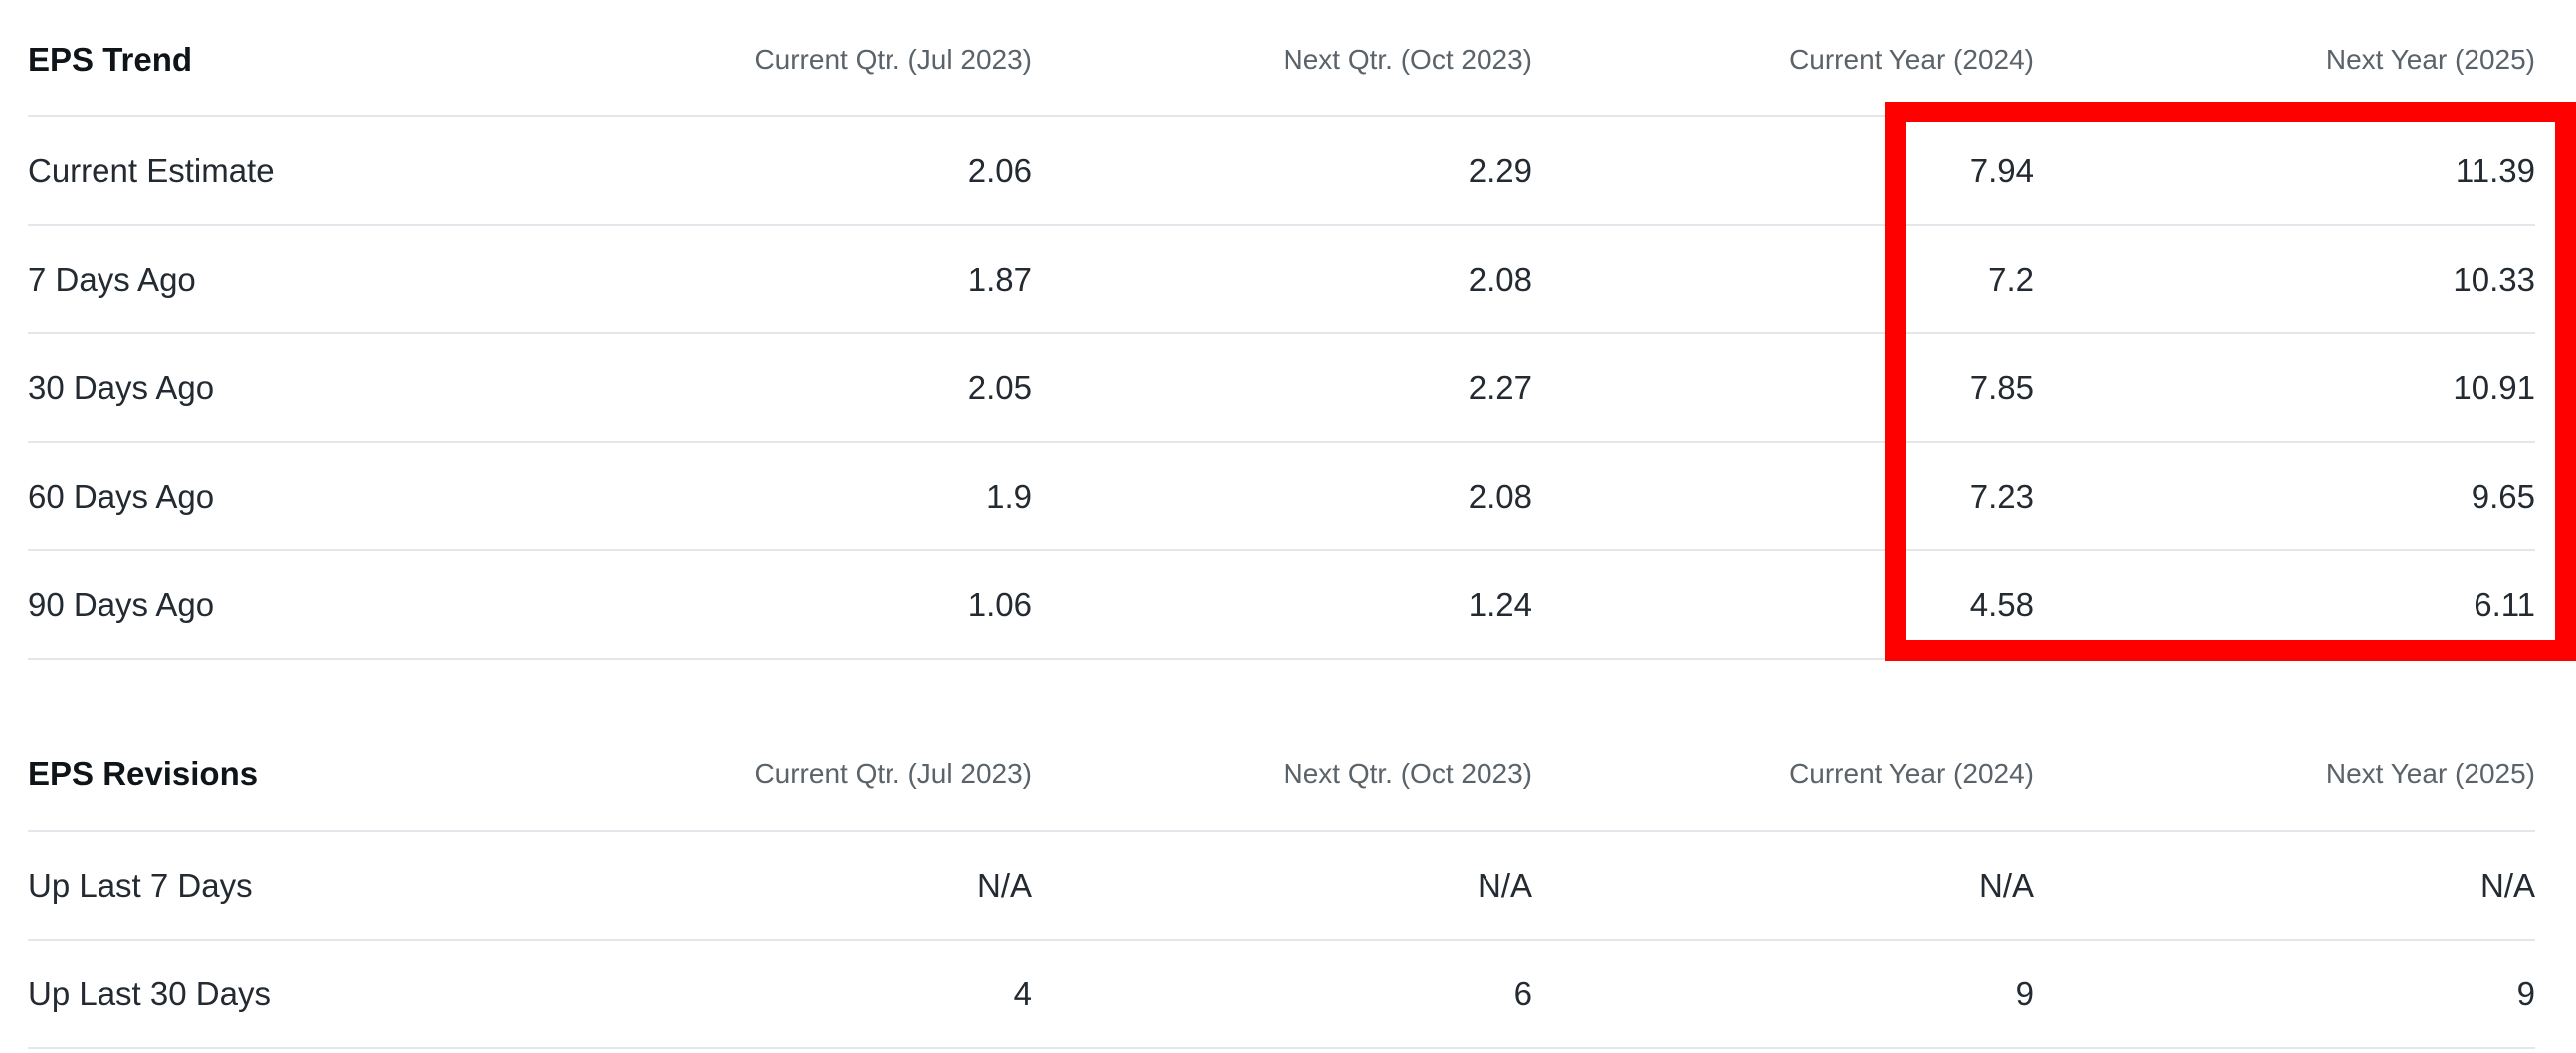 The height and width of the screenshot is (1053, 2576). What do you see at coordinates (2001, 387) in the screenshot?
I see `cell-value: 7.85` at bounding box center [2001, 387].